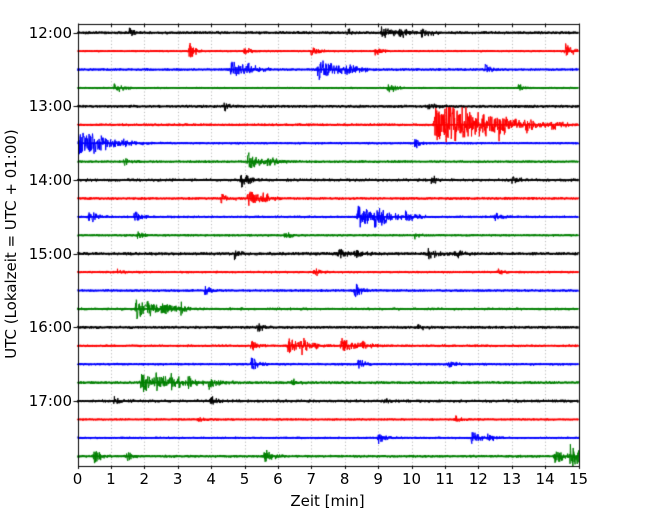  Describe the element at coordinates (244, 479) in the screenshot. I see `x-tick-label: 5` at that location.